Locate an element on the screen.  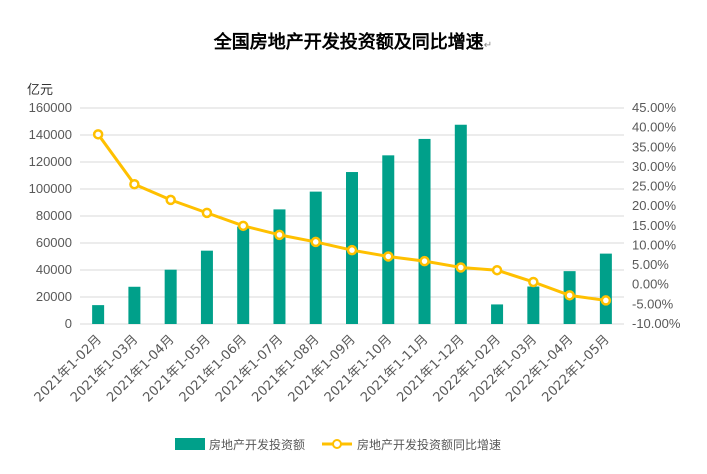
left-tick-label: 160000 is located at coordinates (50, 107).